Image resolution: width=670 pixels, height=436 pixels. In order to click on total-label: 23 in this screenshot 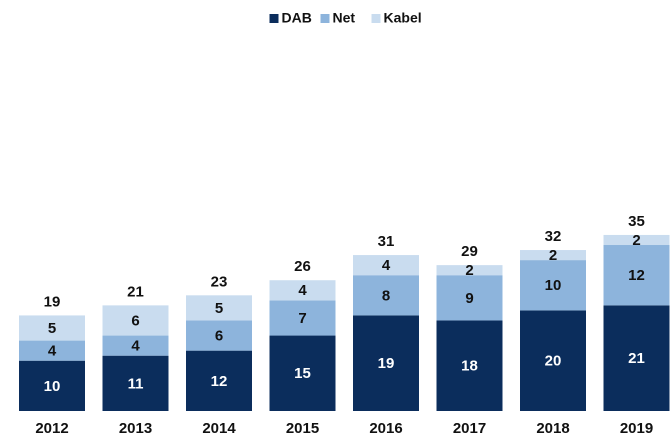, I will do `click(219, 281)`.